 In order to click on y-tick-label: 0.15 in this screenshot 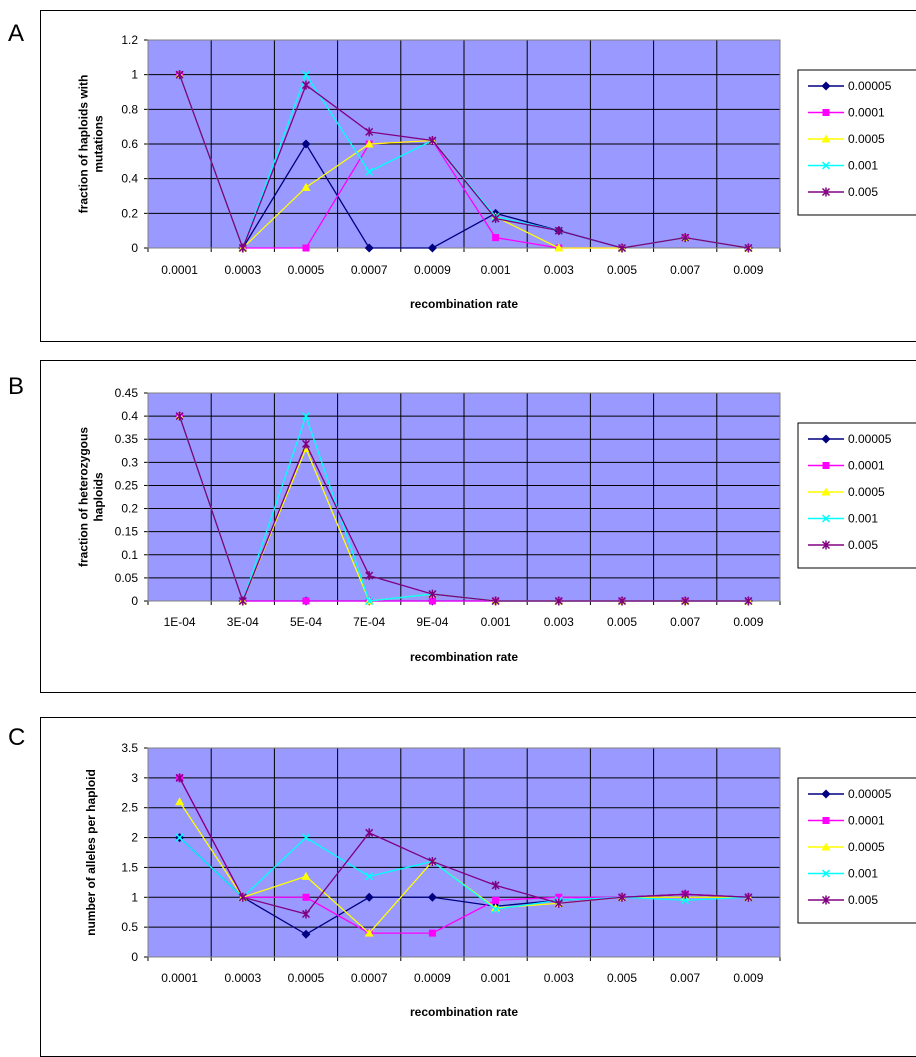, I will do `click(127, 532)`.